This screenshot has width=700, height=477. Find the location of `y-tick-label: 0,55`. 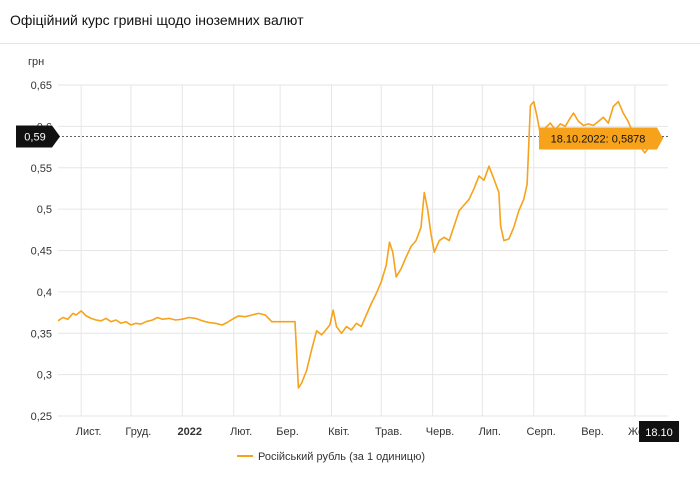

y-tick-label: 0,55 is located at coordinates (41, 169).